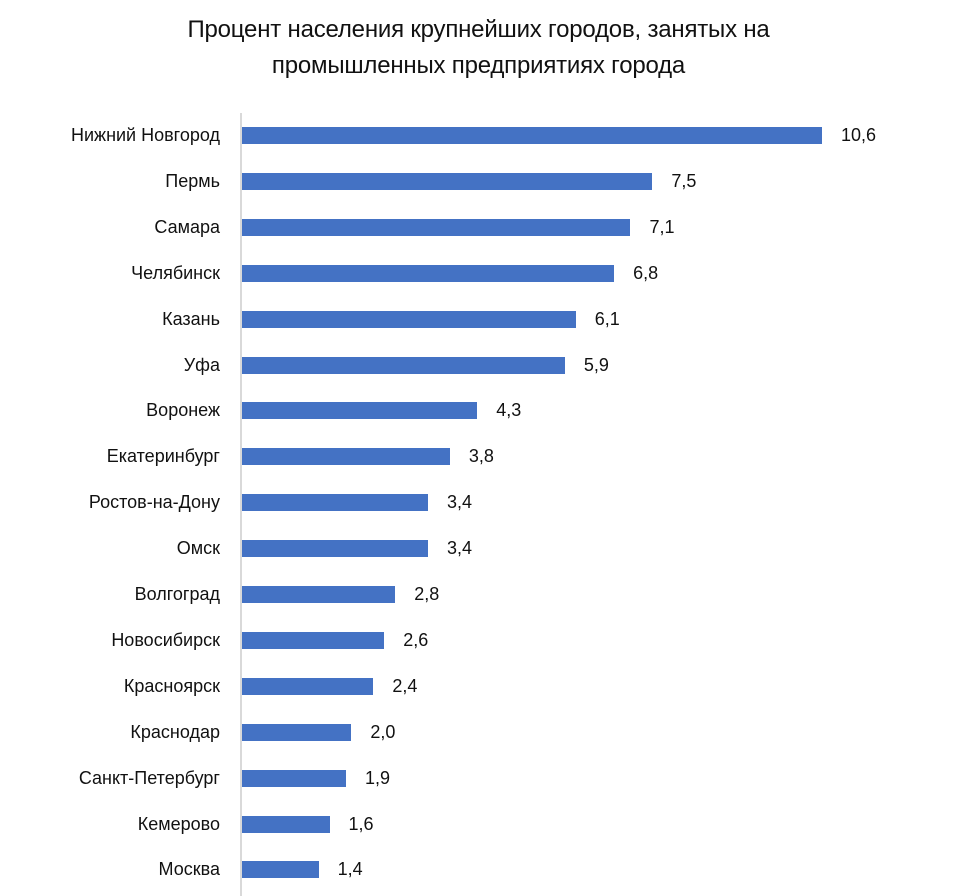 This screenshot has width=957, height=896. I want to click on category-label: Челябинск, so click(175, 272).